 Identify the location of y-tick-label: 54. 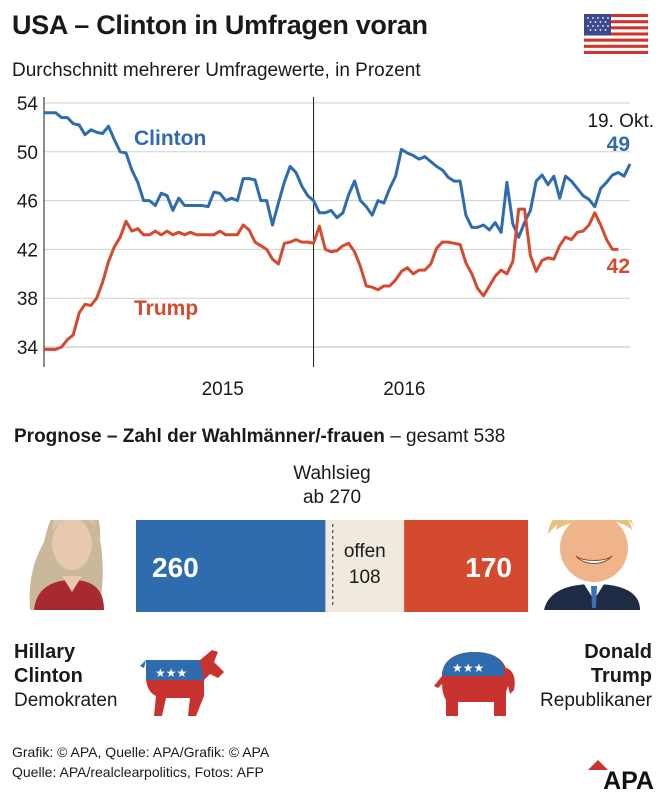
(28, 104).